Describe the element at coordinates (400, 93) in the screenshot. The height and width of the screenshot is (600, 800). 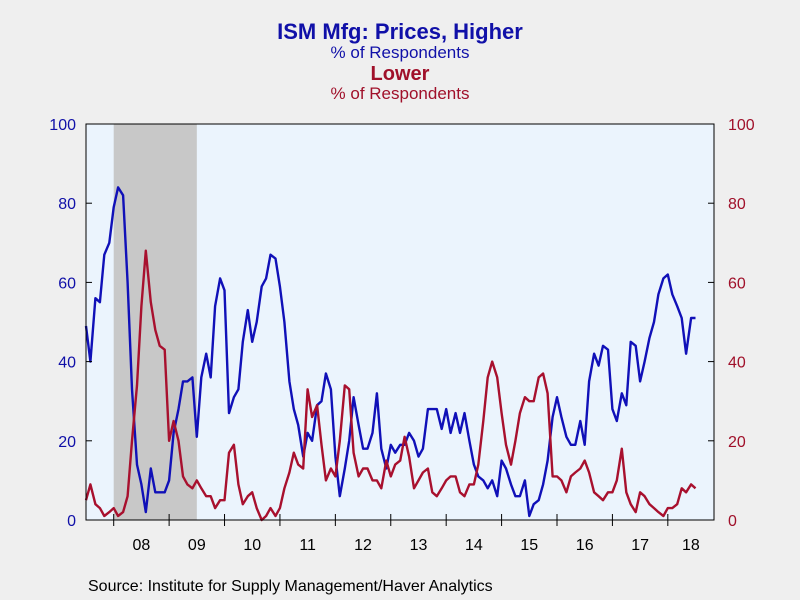
I see `chart-subtitle-lower: % of Respondents` at that location.